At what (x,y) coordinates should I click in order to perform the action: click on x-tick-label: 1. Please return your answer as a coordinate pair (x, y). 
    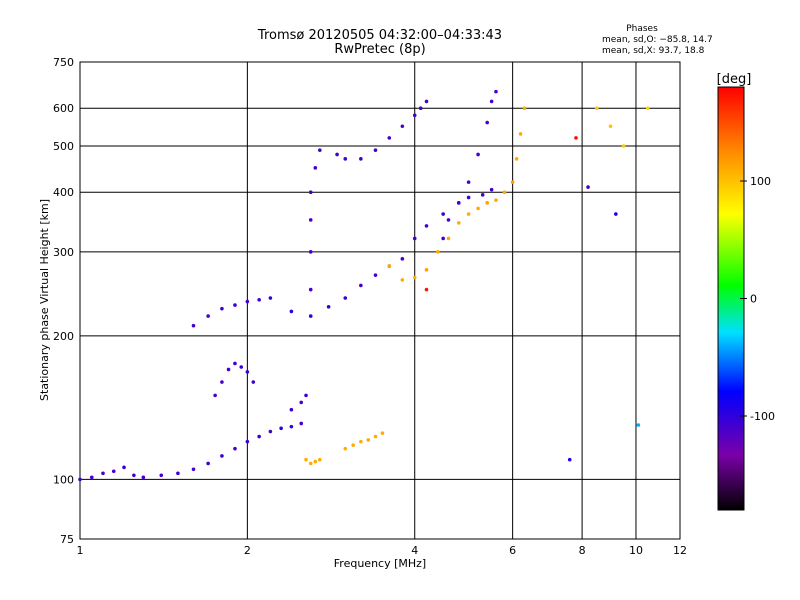
    Looking at the image, I should click on (80, 550).